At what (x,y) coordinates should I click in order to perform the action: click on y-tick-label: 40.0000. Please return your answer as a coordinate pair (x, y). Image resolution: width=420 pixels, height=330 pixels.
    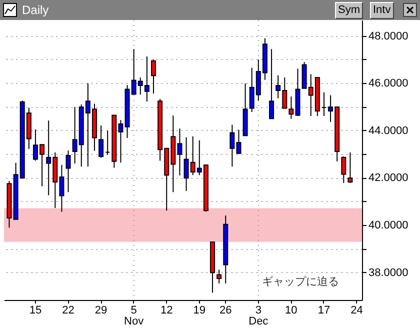
    Looking at the image, I should click on (388, 226).